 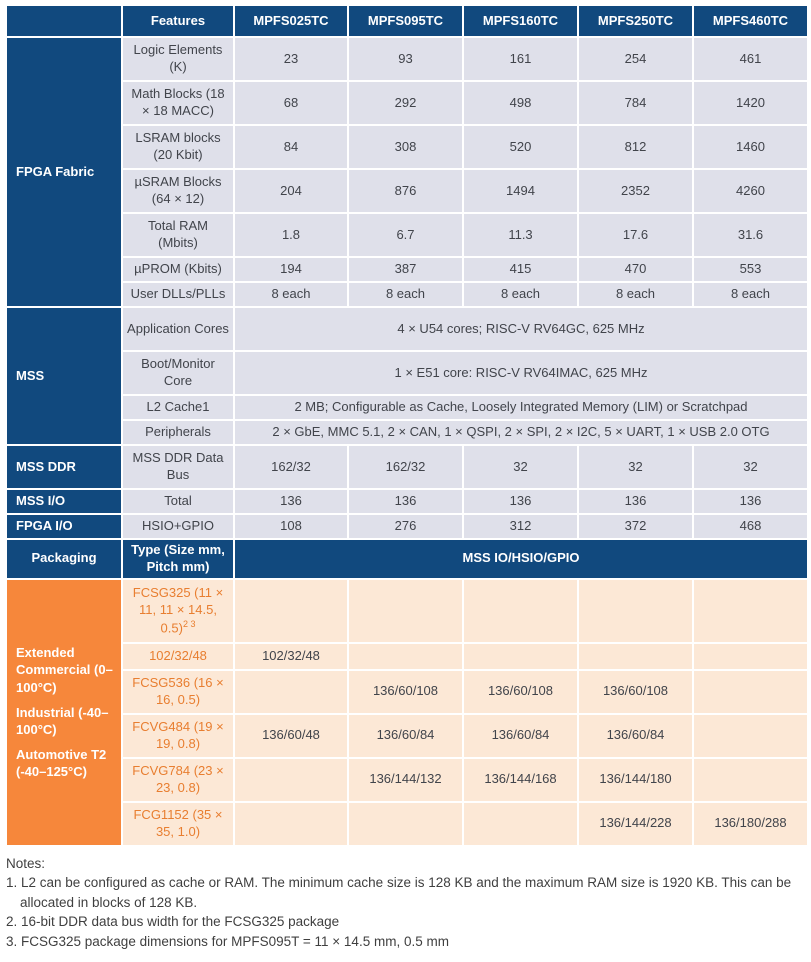 I want to click on value-cell: 461, so click(x=750, y=59).